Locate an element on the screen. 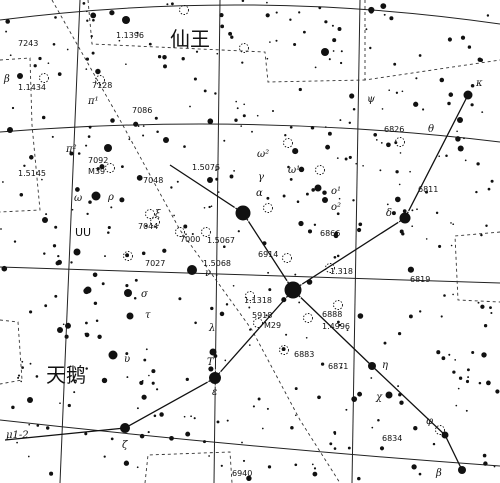 Image resolution: width=500 pixels, height=483 pixels. catalog-label: M39 is located at coordinates (96, 171).